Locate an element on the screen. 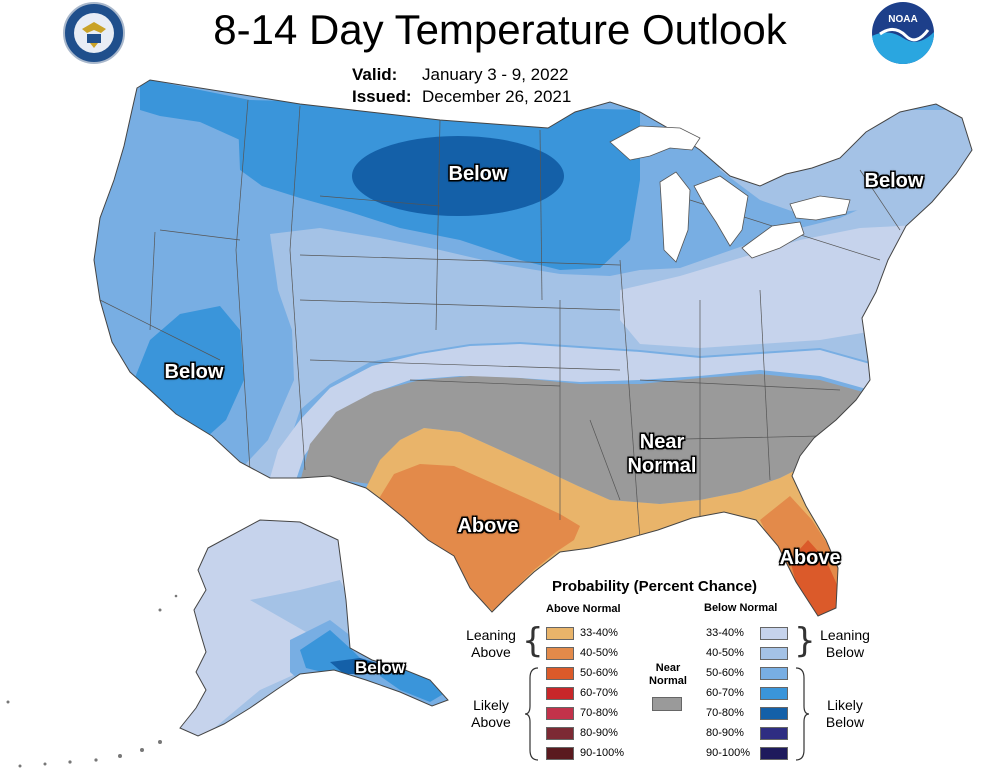 Image resolution: width=1000 pixels, height=772 pixels. legend-above-header: Above Normal is located at coordinates (583, 609).